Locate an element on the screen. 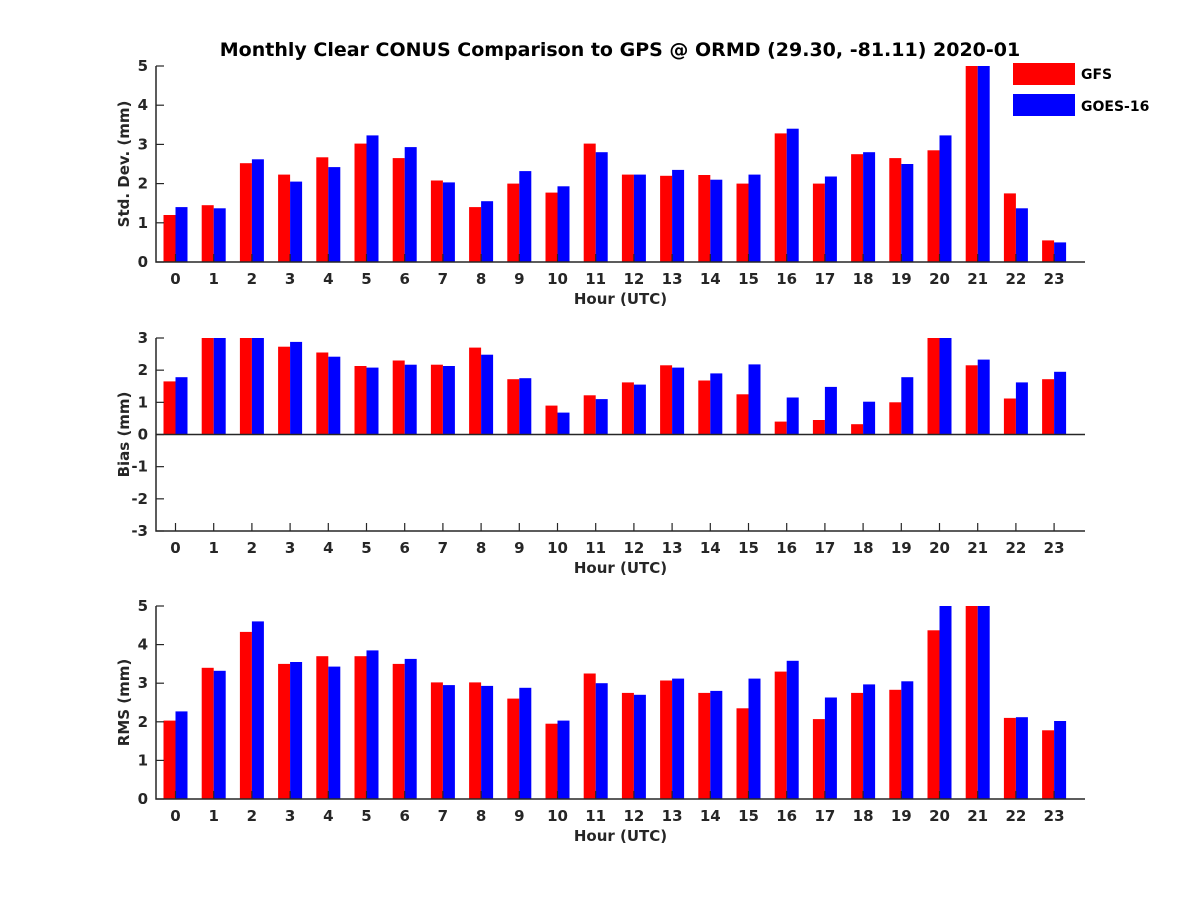 The width and height of the screenshot is (1200, 900). y-tick-label: 2 is located at coordinates (143, 722).